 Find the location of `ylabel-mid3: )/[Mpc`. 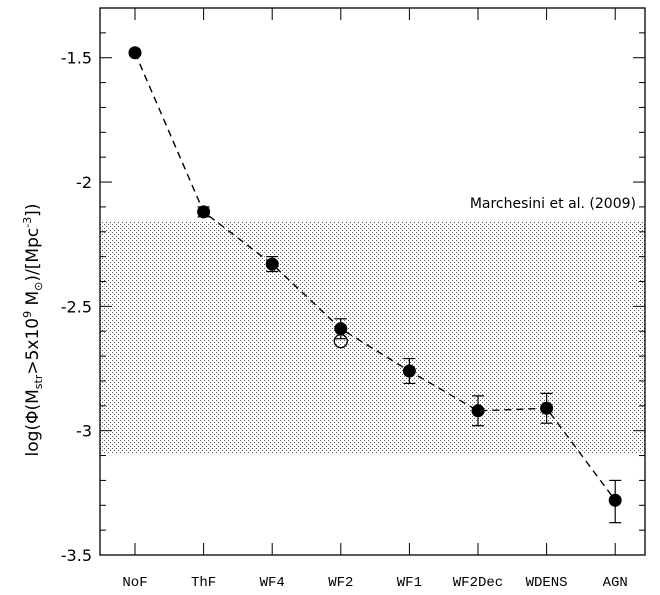

ylabel-mid3: )/[Mpc is located at coordinates (33, 255).